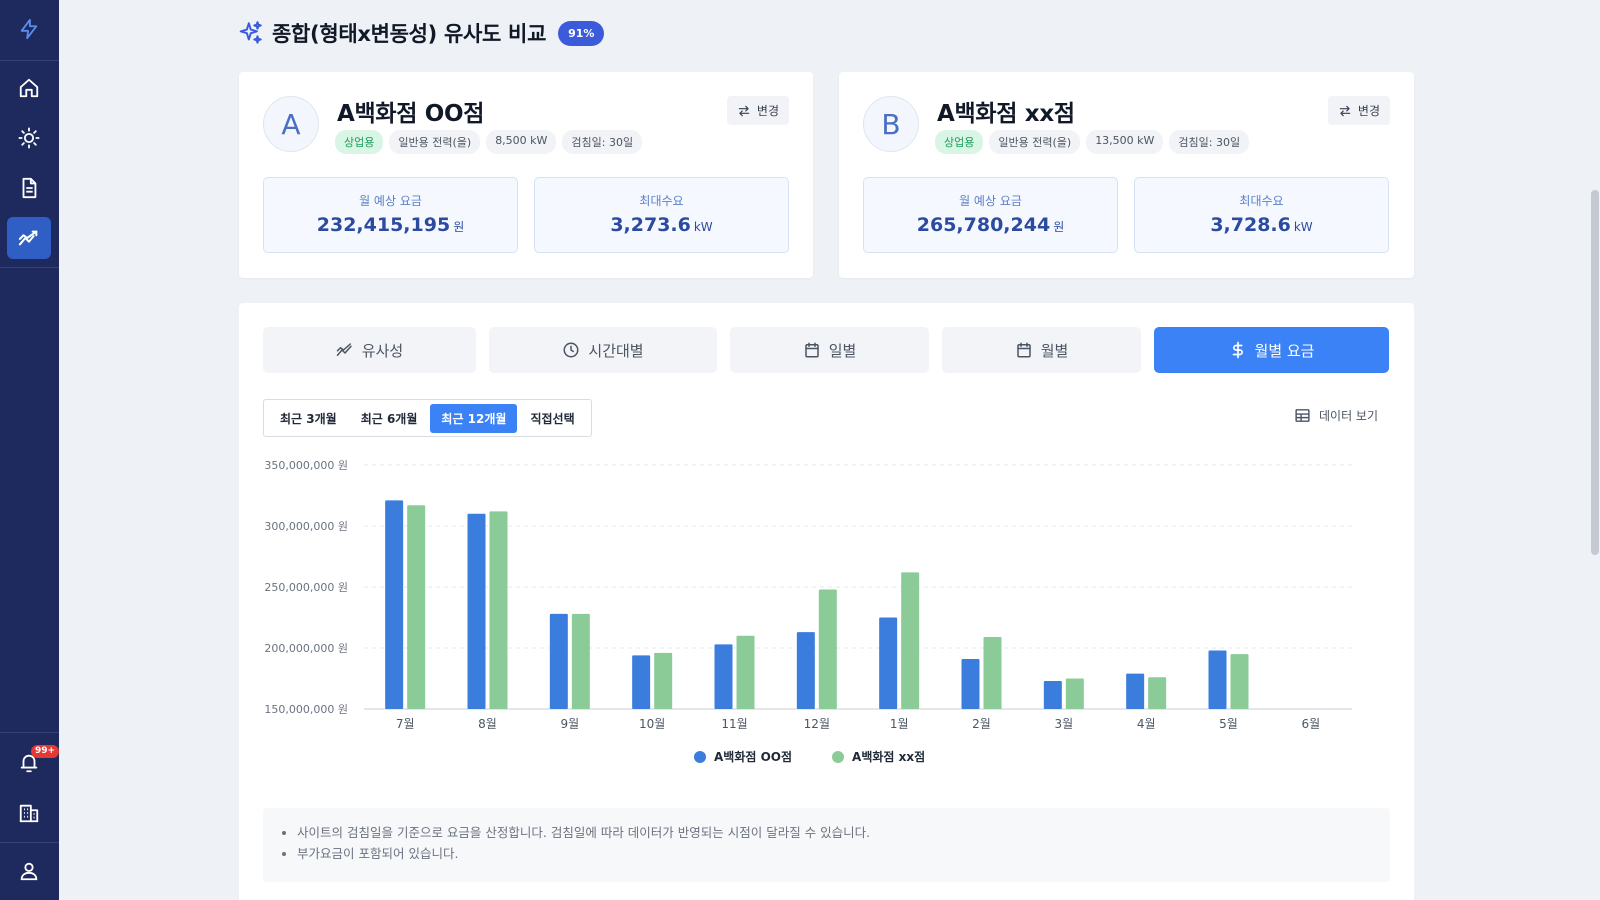  I want to click on tab-label: 일별, so click(842, 350).